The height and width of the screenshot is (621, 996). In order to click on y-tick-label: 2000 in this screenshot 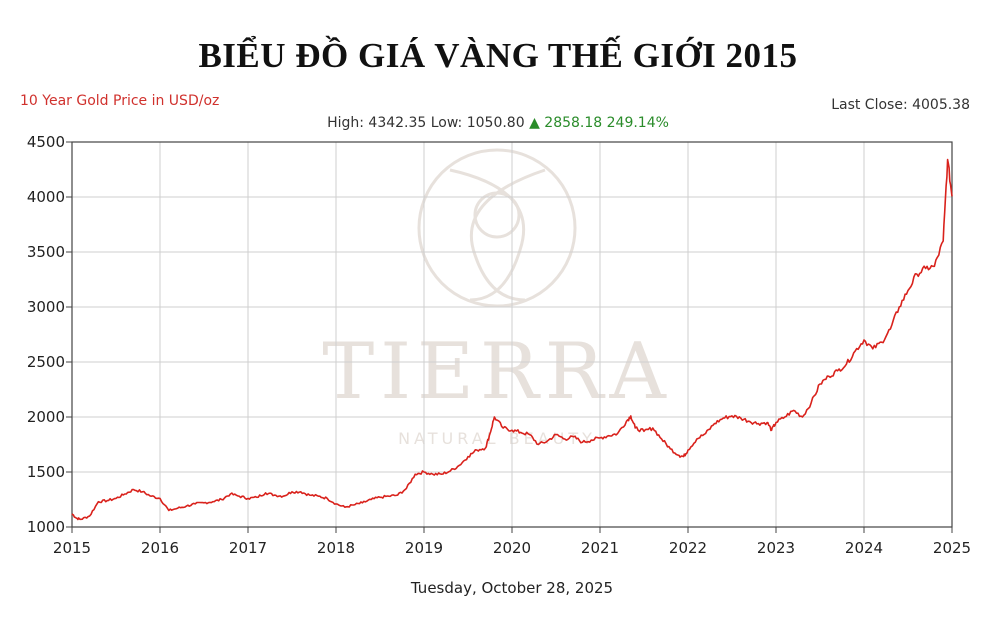, I will do `click(46, 417)`.